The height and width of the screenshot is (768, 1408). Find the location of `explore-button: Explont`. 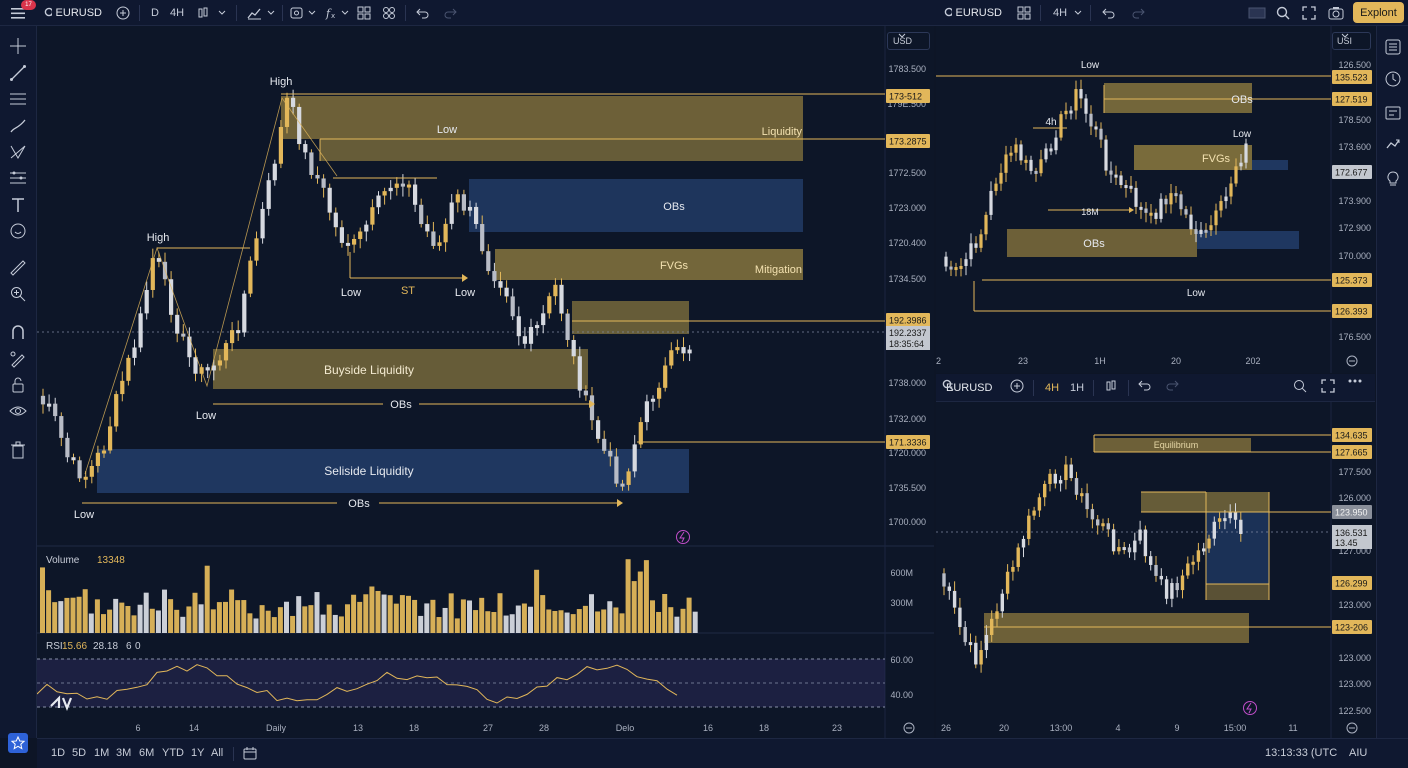

explore-button: Explont is located at coordinates (1378, 12).